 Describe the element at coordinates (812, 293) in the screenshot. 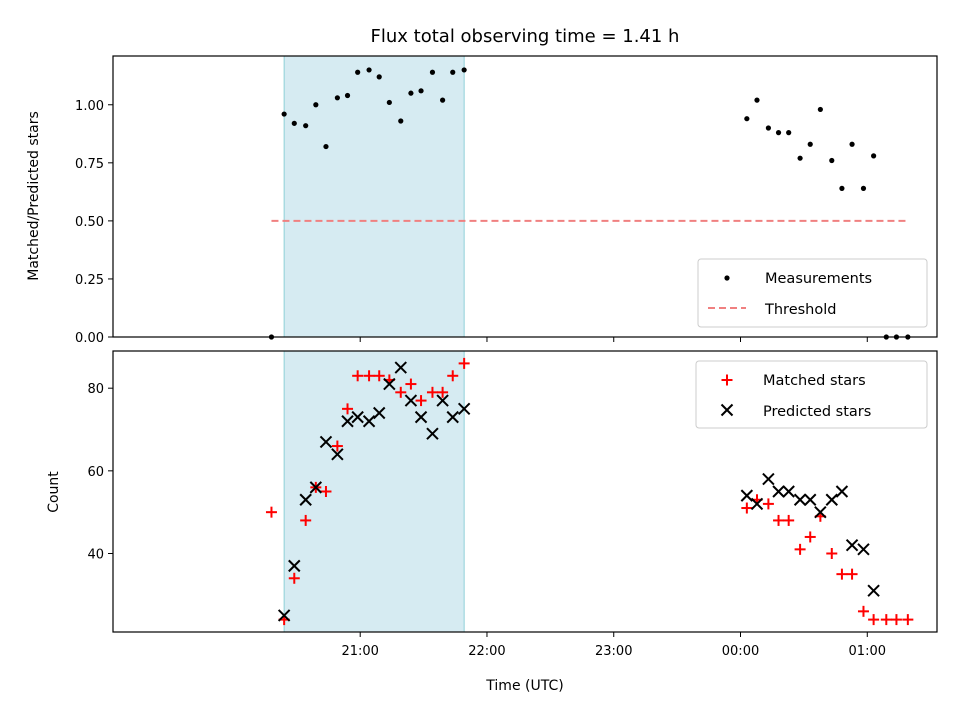

I see `top-legend-box` at that location.